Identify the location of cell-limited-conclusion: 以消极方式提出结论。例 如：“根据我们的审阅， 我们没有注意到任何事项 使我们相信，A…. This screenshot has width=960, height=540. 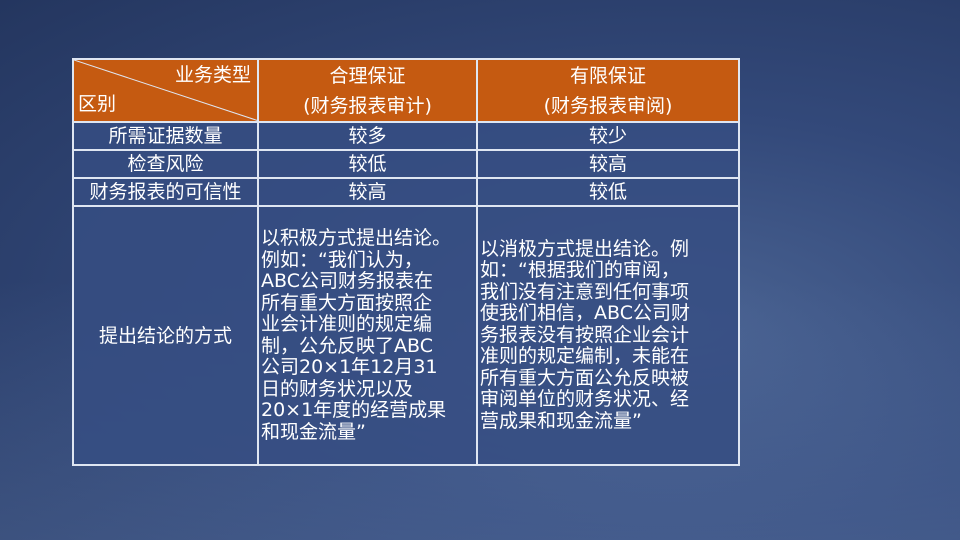
(608, 335).